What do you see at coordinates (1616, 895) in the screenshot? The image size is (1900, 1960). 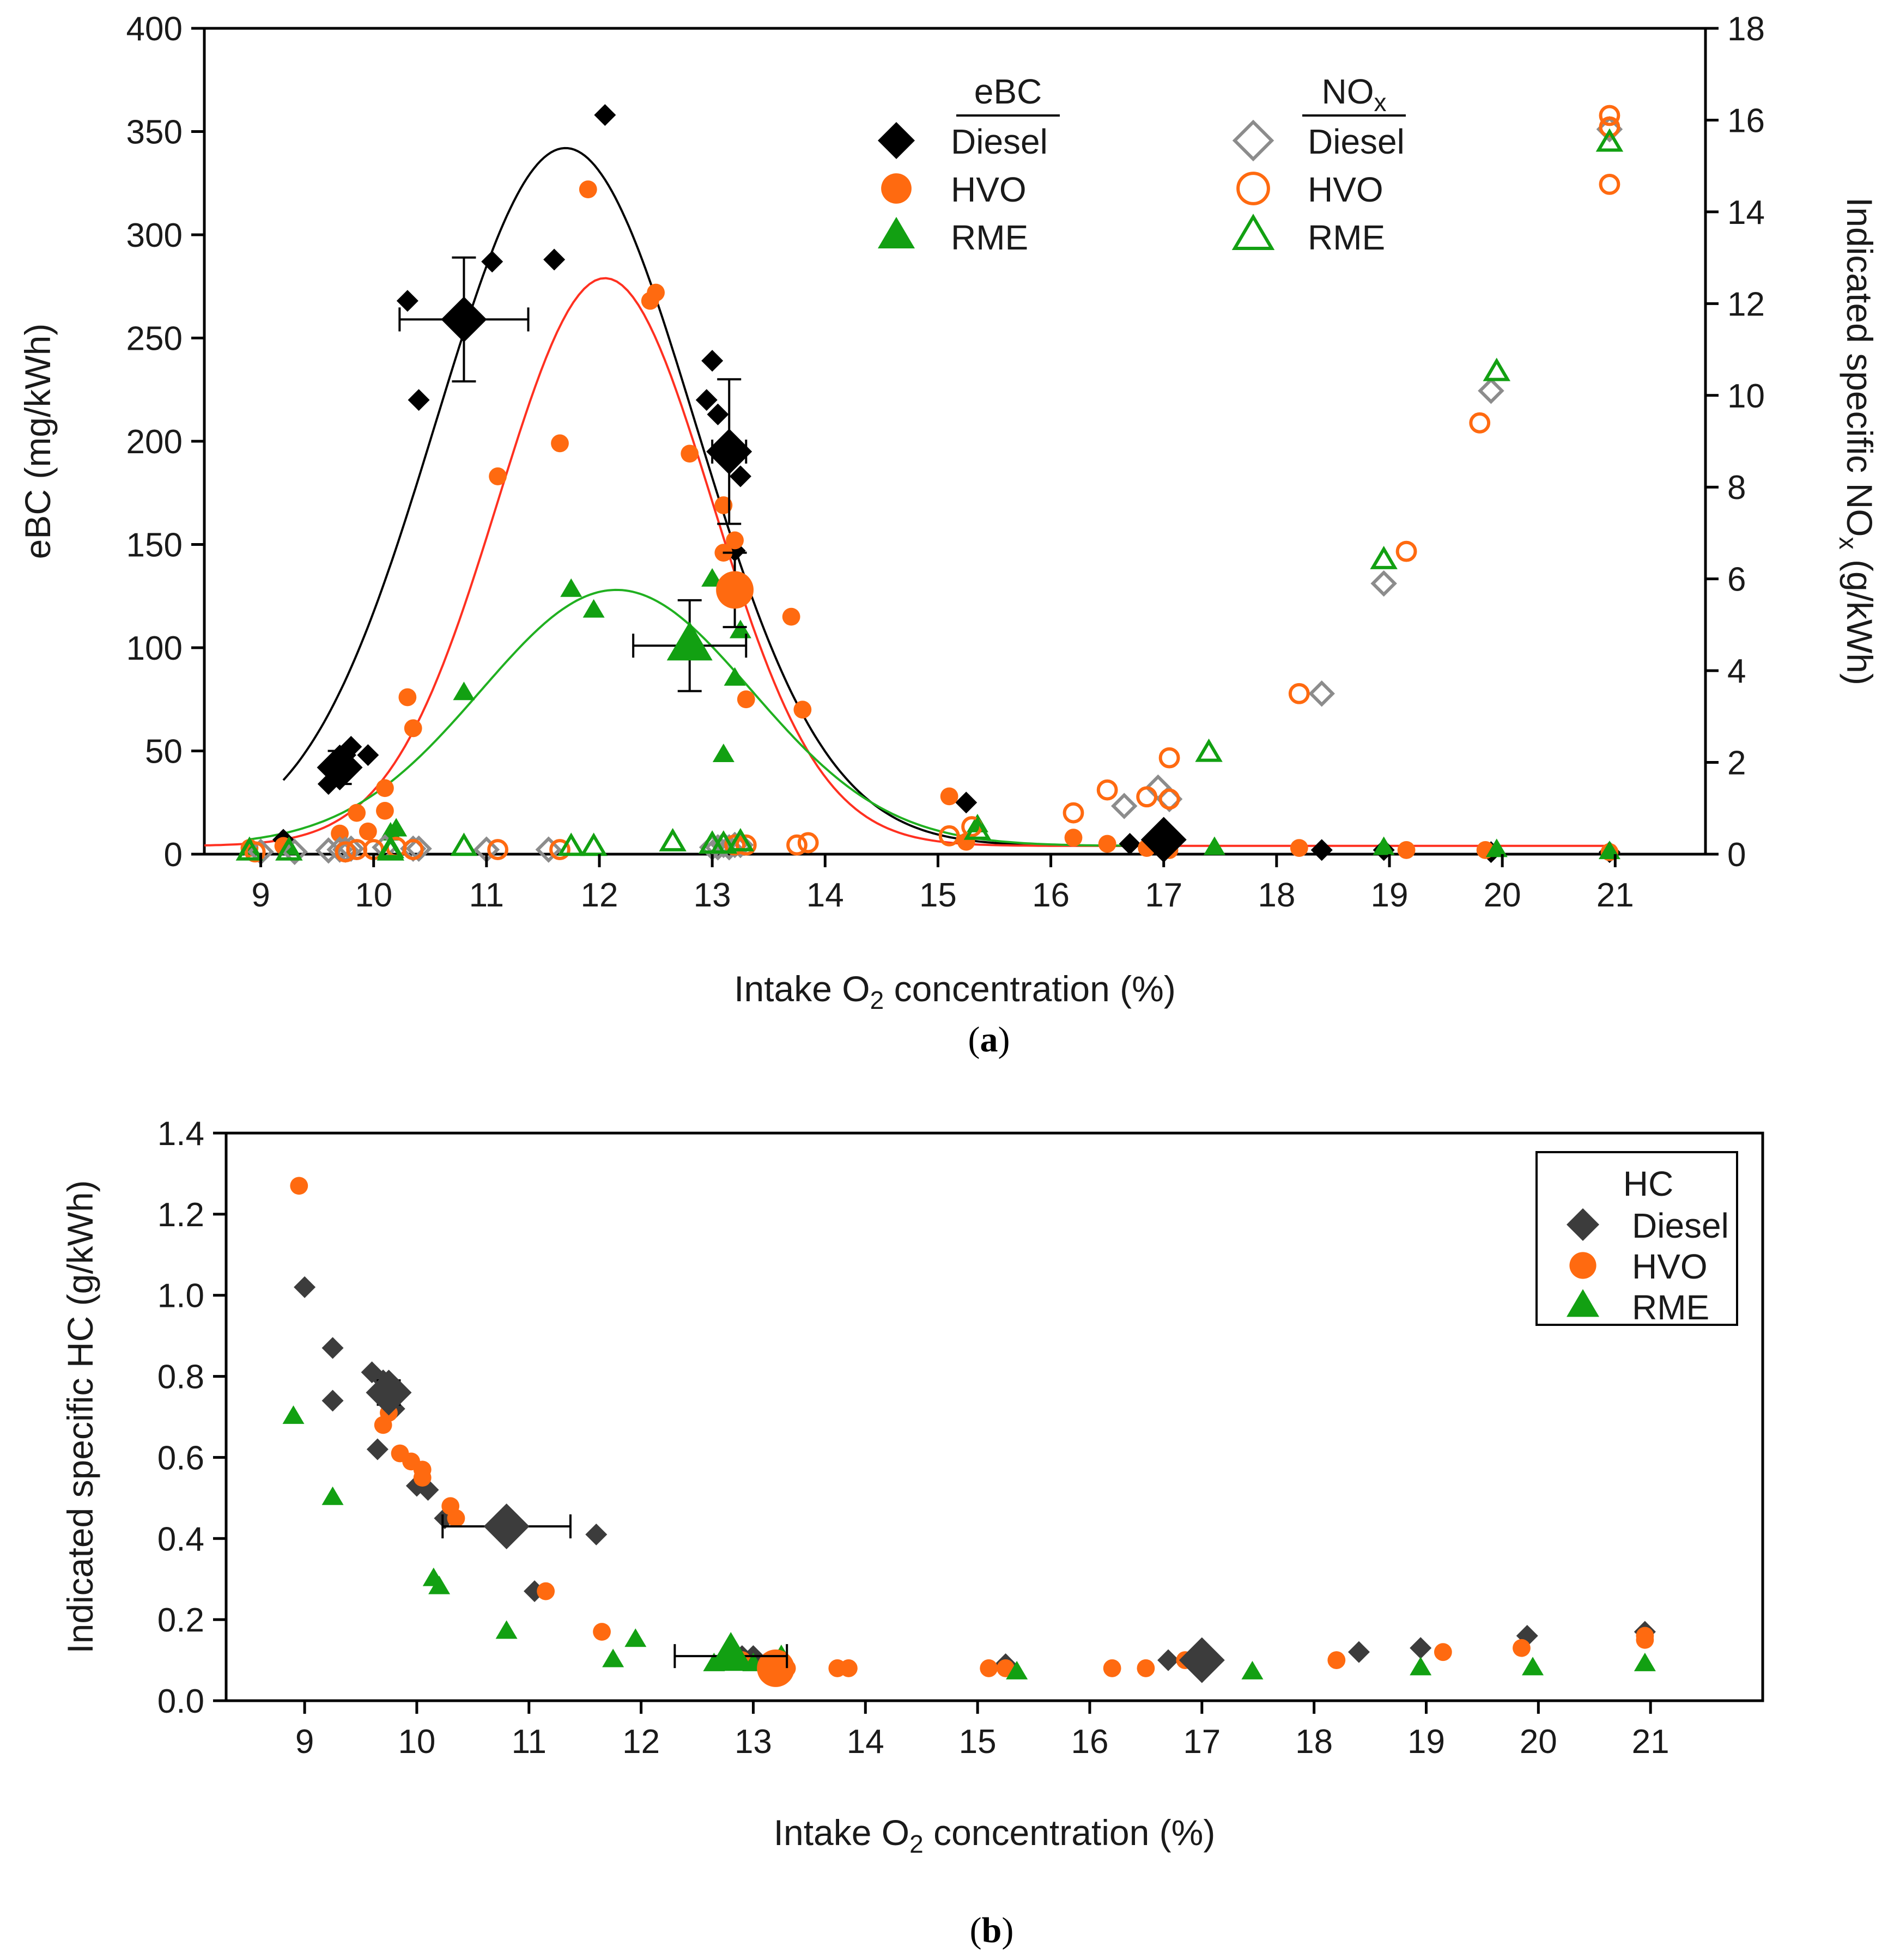 I see `panel-a-x-tick-label: 21` at bounding box center [1616, 895].